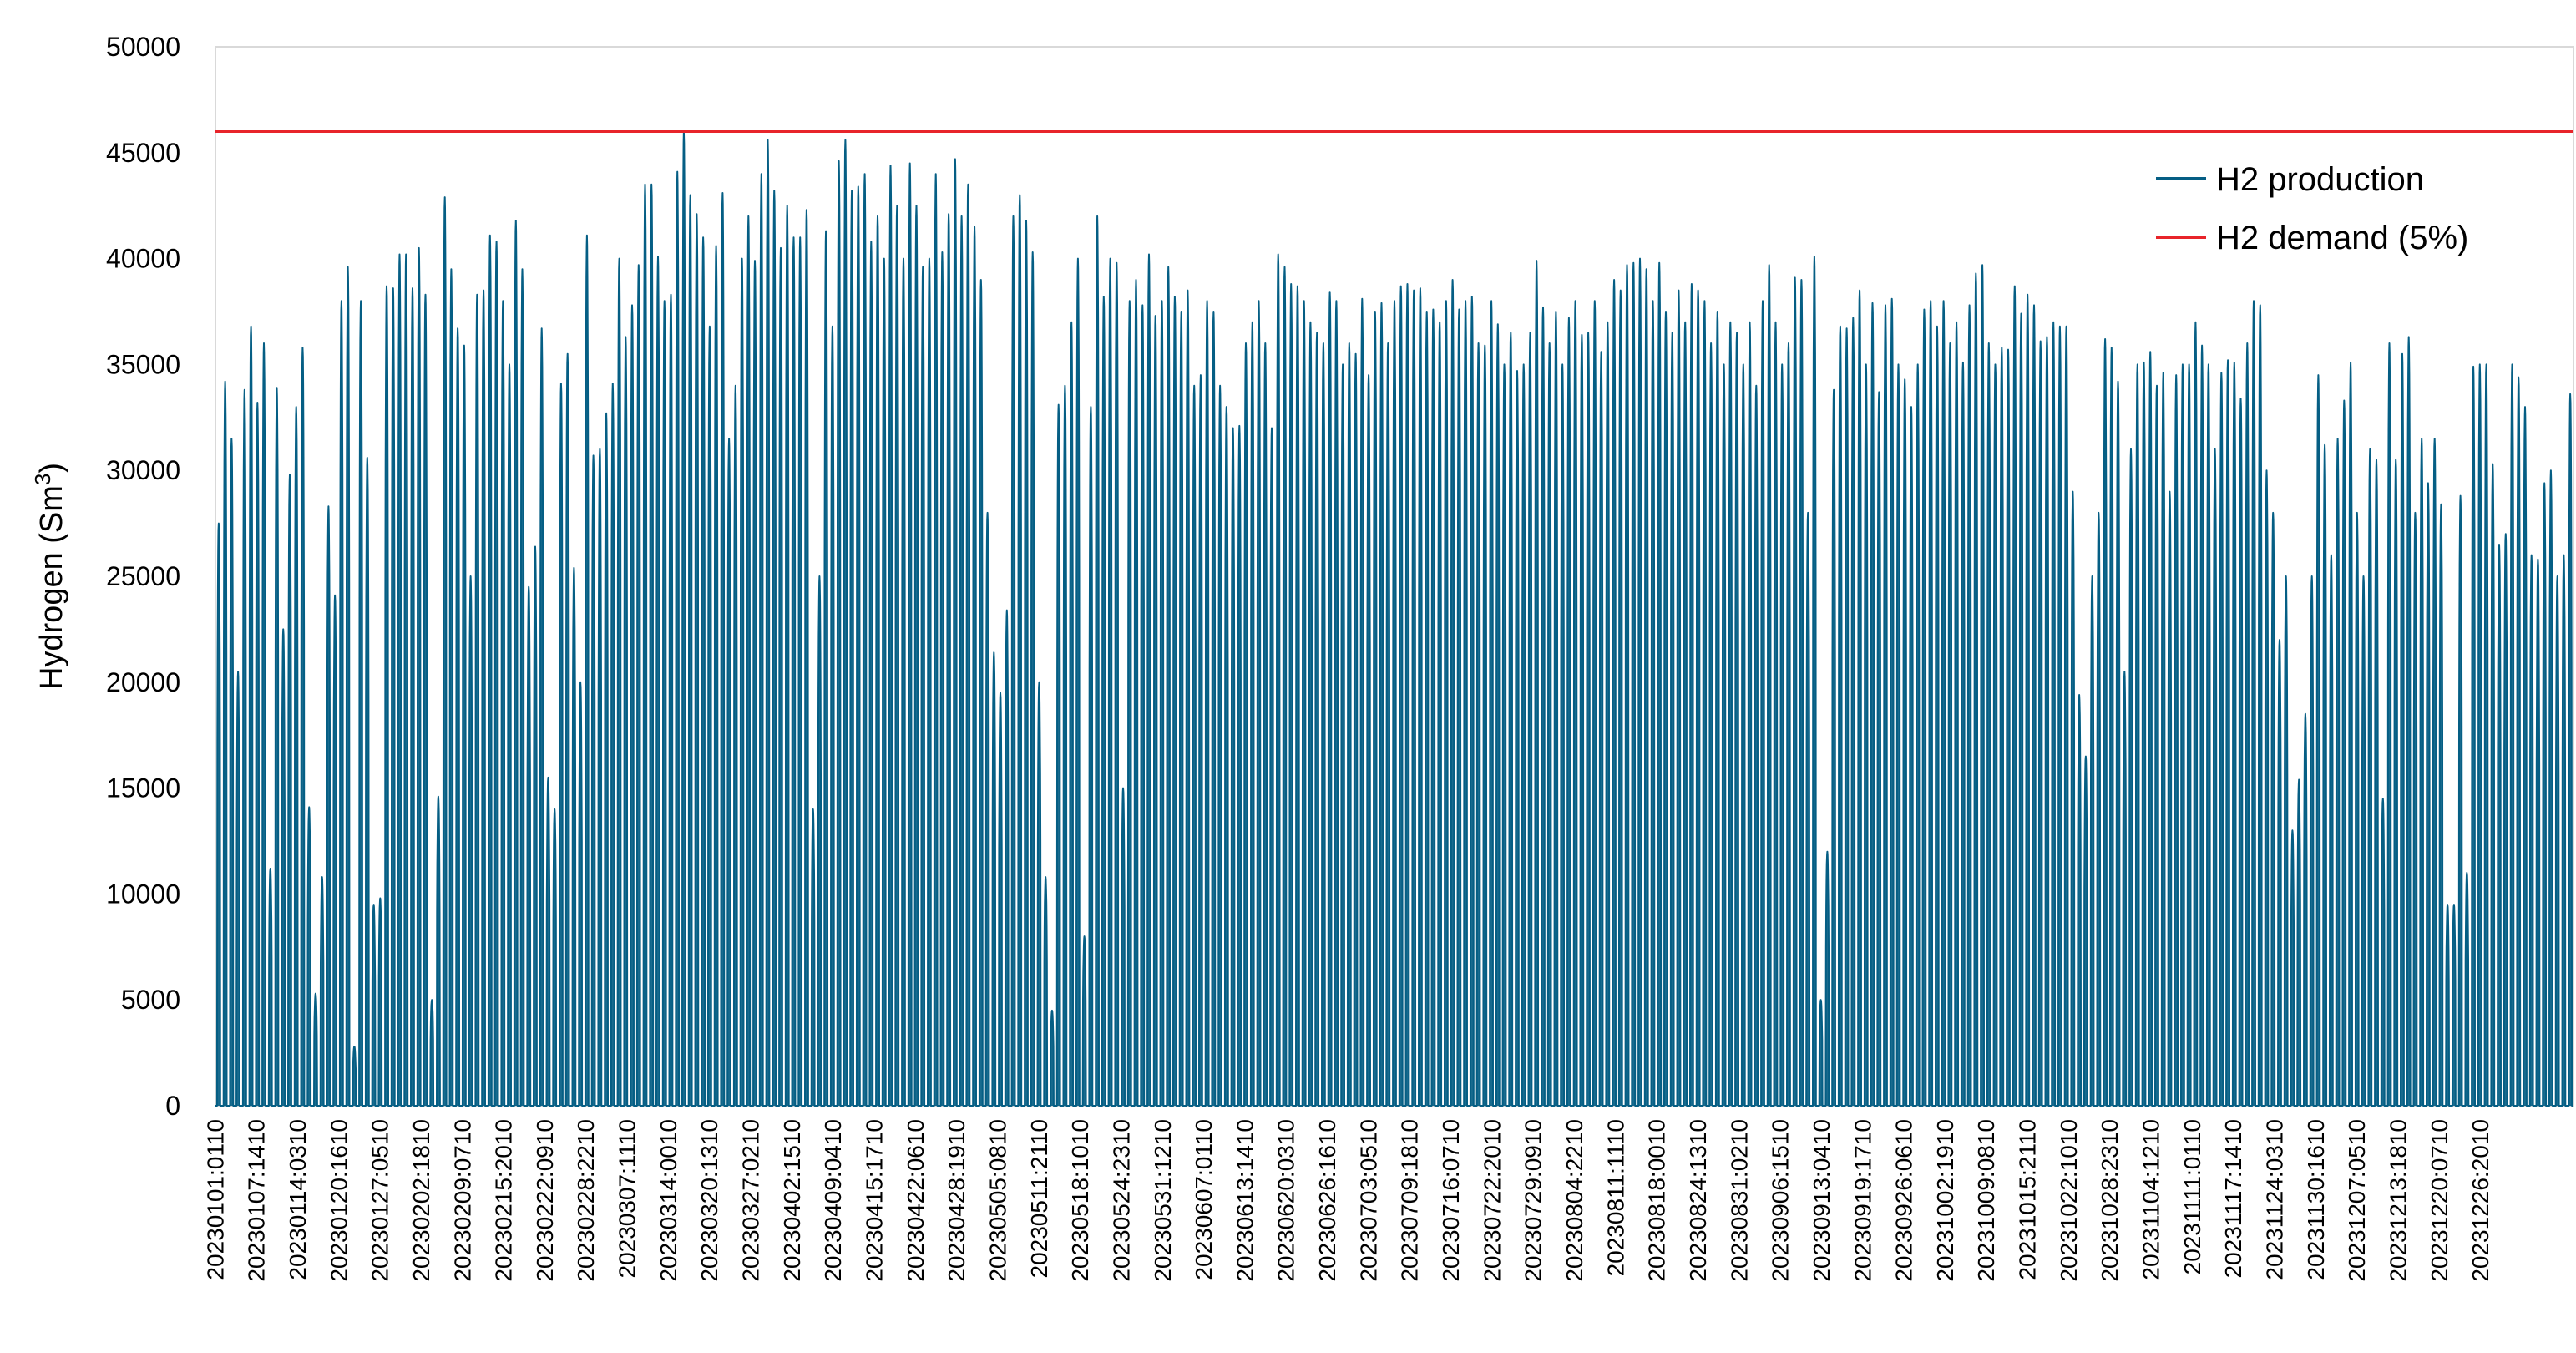  Describe the element at coordinates (668, 1200) in the screenshot. I see `x-tick-label: 20230314:0010` at that location.